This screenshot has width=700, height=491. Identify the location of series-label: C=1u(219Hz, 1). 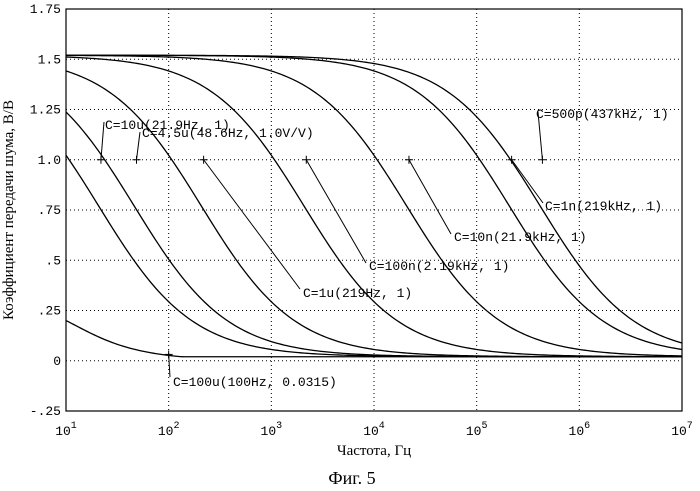
(357, 293).